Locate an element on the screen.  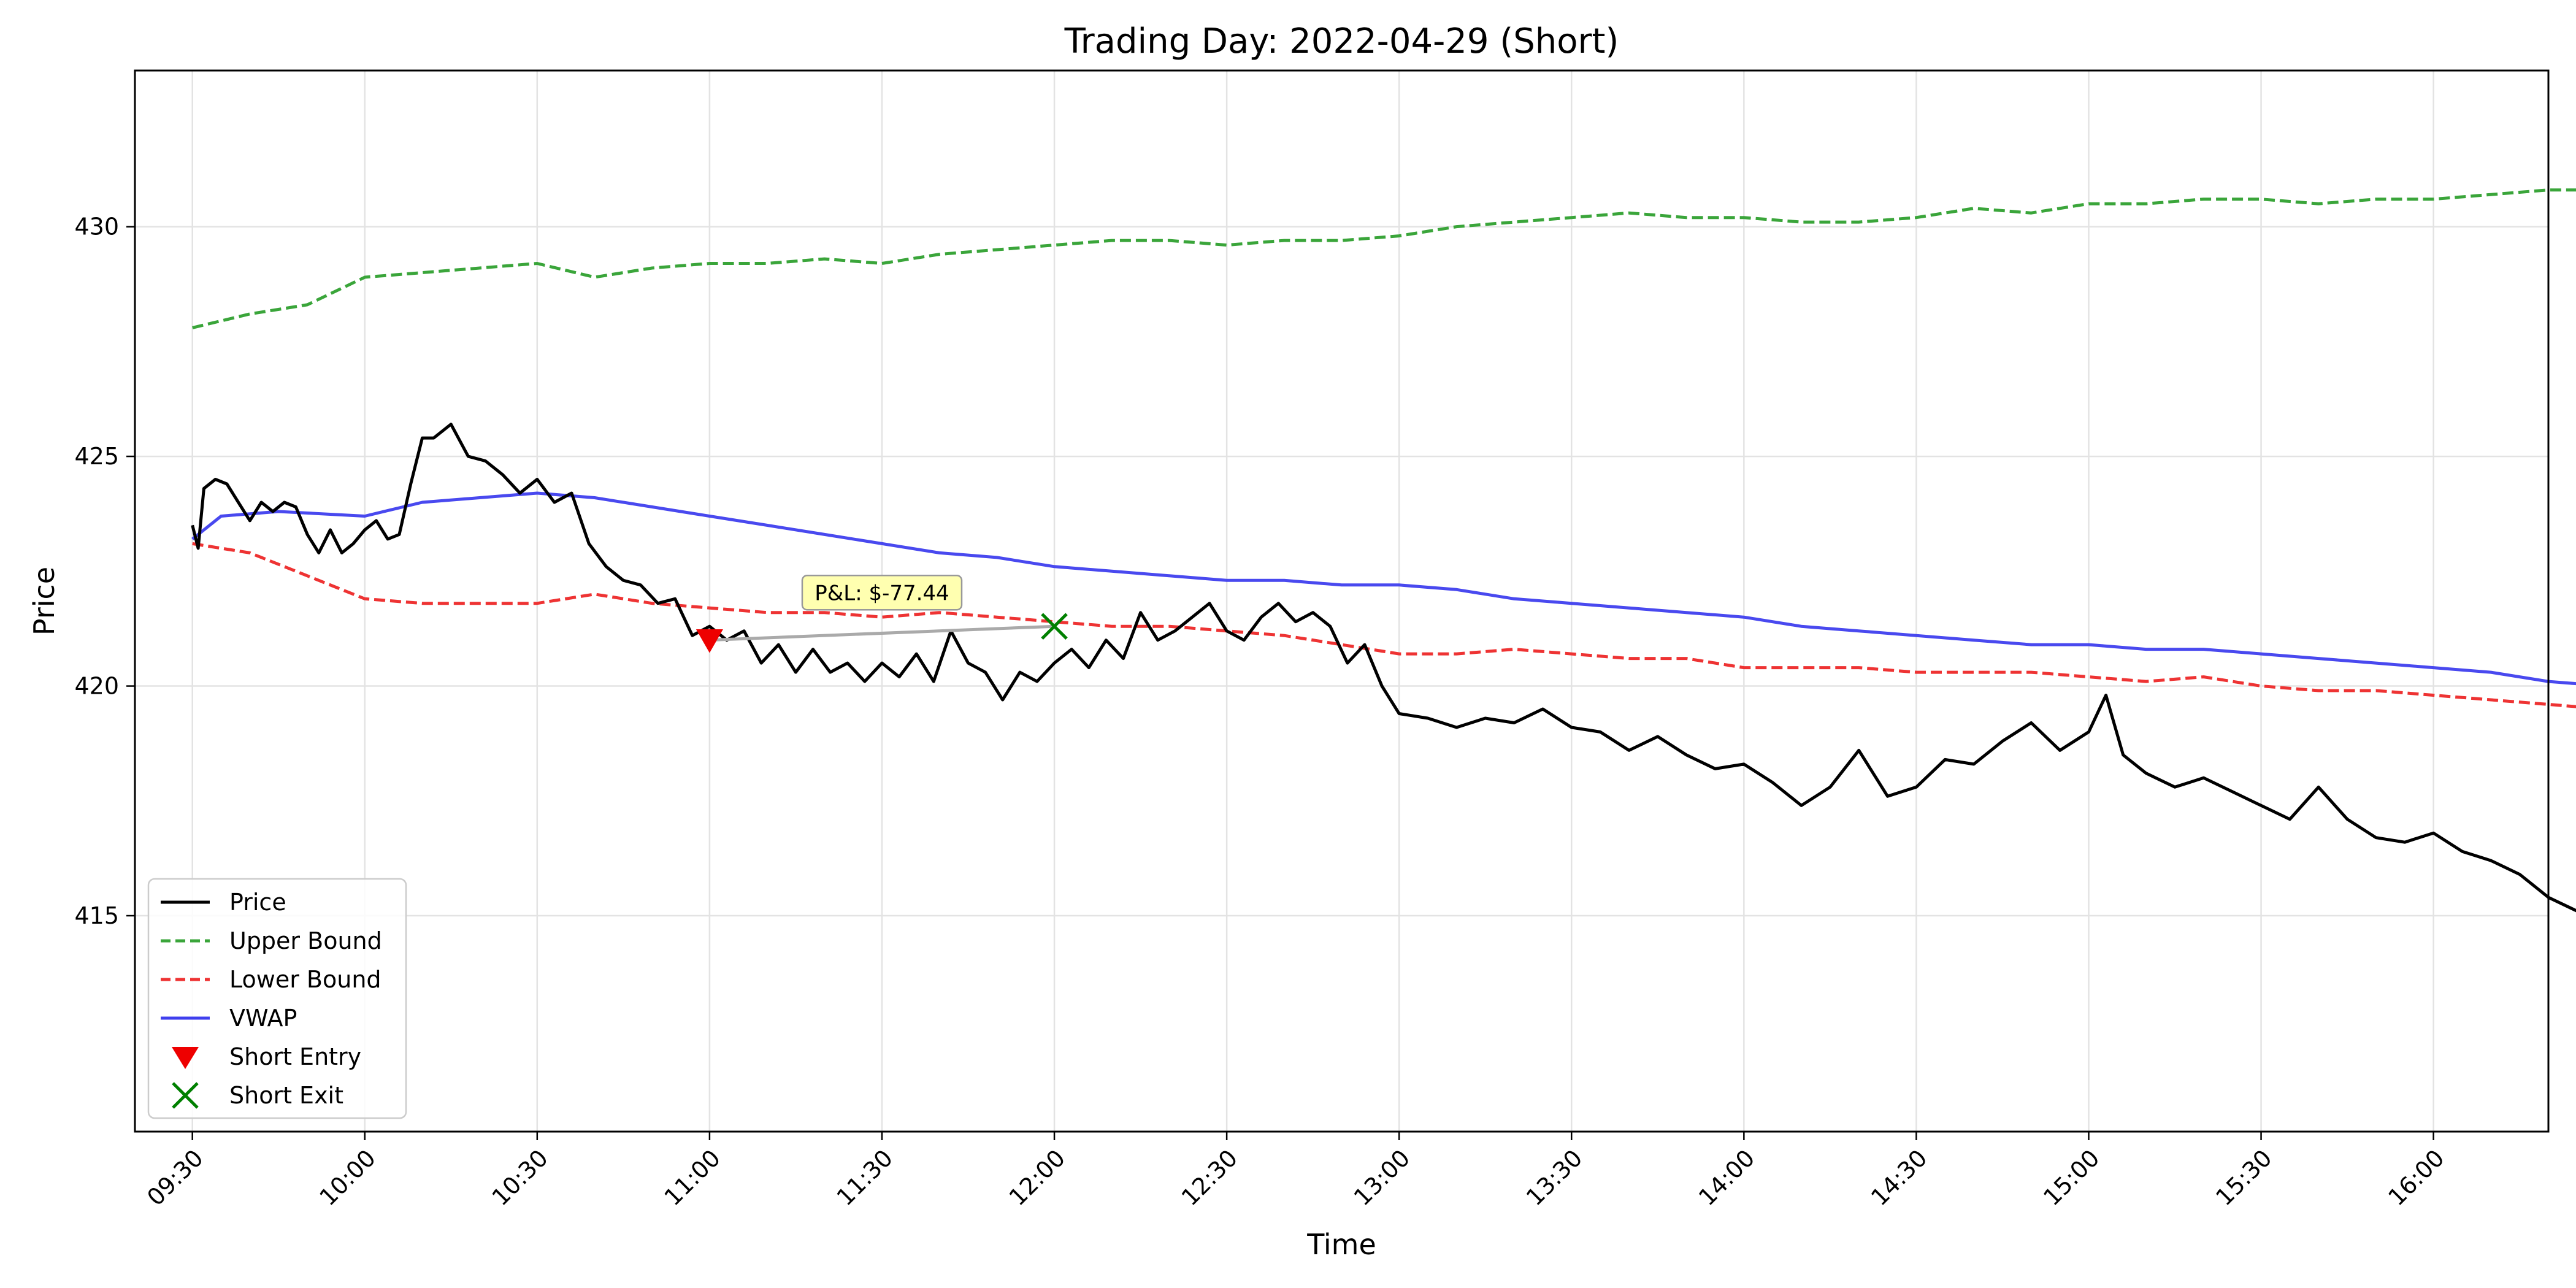
x-tick-label: 16:00 is located at coordinates (2416, 1177).